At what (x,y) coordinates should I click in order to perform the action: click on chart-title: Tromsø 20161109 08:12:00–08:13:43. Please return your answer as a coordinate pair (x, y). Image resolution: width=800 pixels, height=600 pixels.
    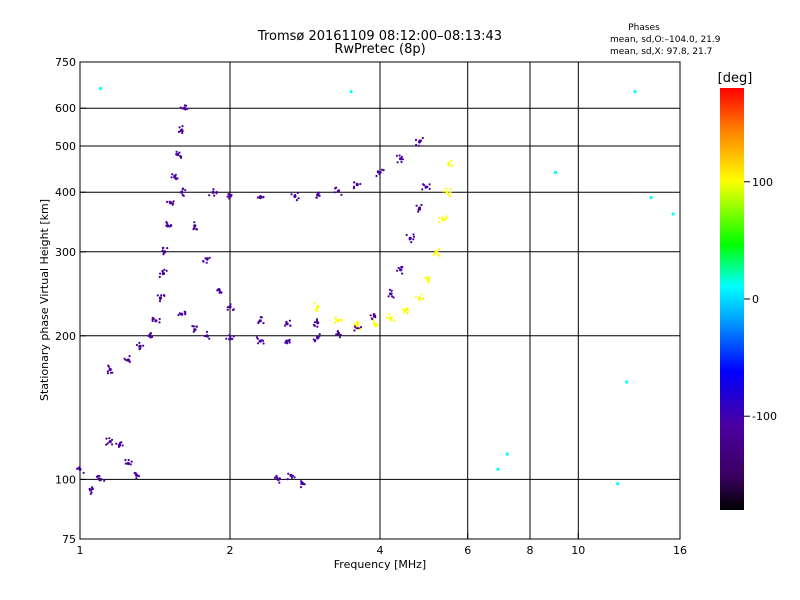
    Looking at the image, I should click on (379, 36).